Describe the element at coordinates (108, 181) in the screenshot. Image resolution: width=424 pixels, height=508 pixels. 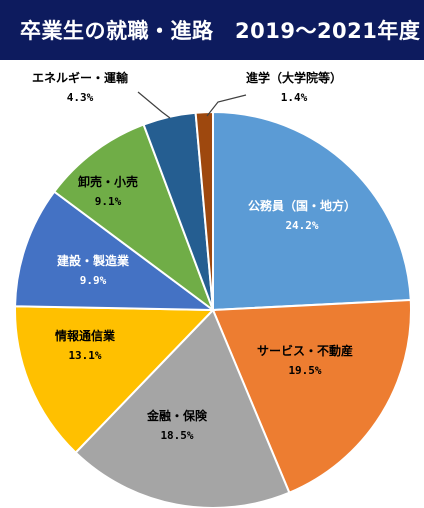
I see `slice-label-6: 卸売・小売` at that location.